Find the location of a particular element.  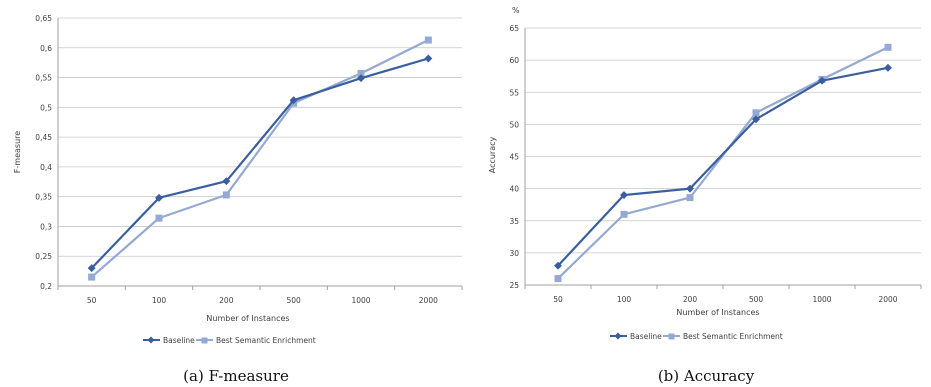

accuracy-x-axis-label: Number of Instances is located at coordinates (717, 312).